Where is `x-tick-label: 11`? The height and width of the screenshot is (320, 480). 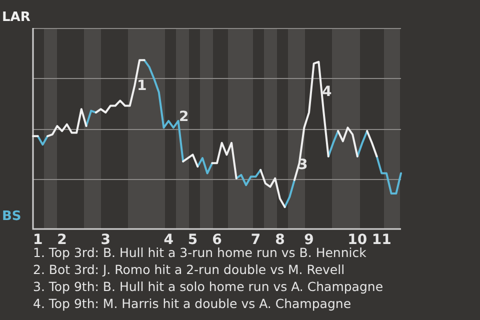 x-tick-label: 11 is located at coordinates (382, 240).